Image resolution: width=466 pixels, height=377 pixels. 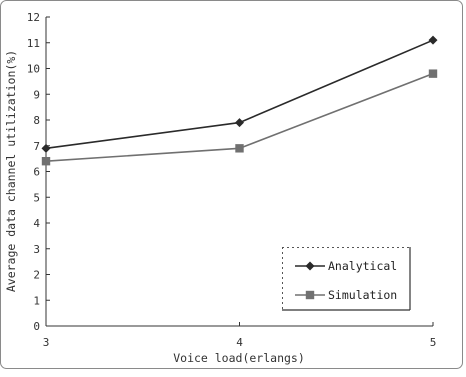 I want to click on legend-label-simulation: Simulation, so click(x=362, y=295).